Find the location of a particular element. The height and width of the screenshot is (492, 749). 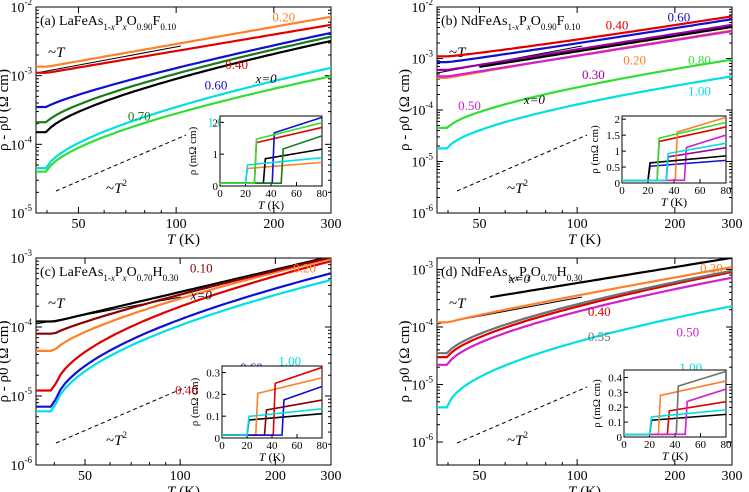

series-line-1.00 is located at coordinates (183, 118).